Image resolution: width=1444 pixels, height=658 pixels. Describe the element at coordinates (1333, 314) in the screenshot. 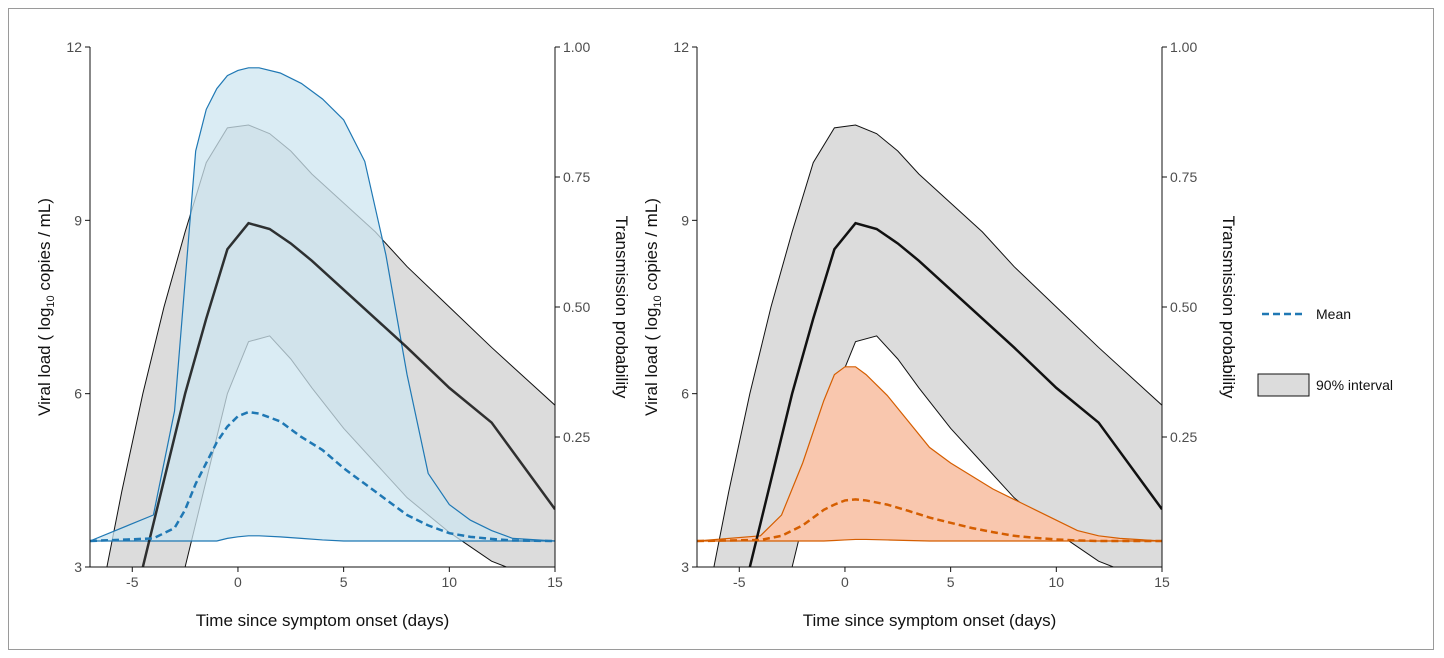

I see `legend-mean-label: Mean` at that location.